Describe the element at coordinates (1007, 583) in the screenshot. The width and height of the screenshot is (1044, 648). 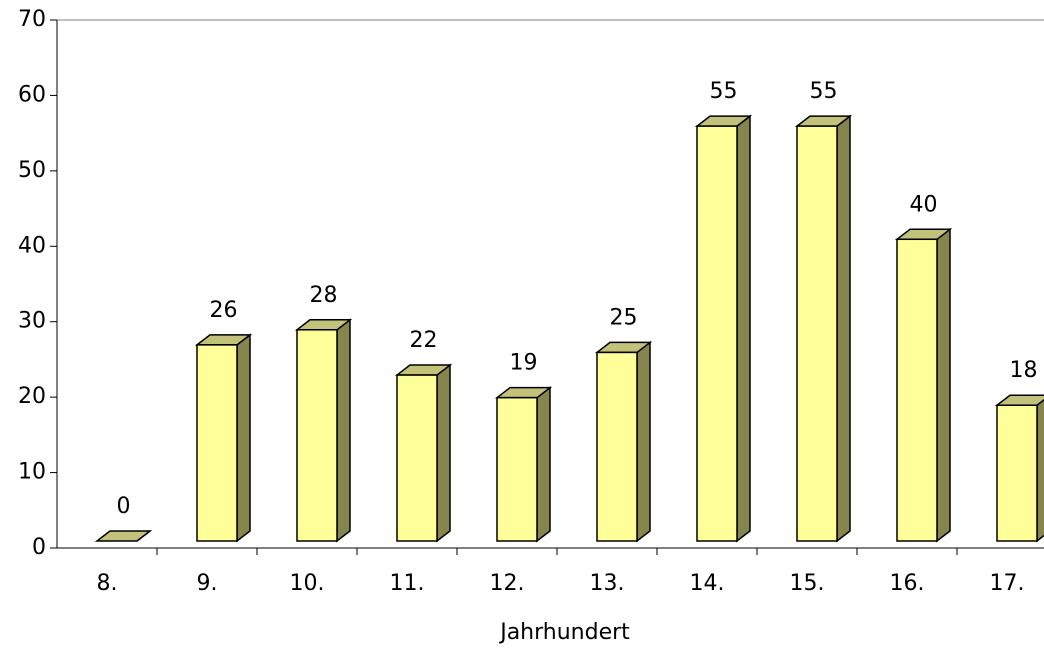
I see `x-tick-label: 17.` at that location.